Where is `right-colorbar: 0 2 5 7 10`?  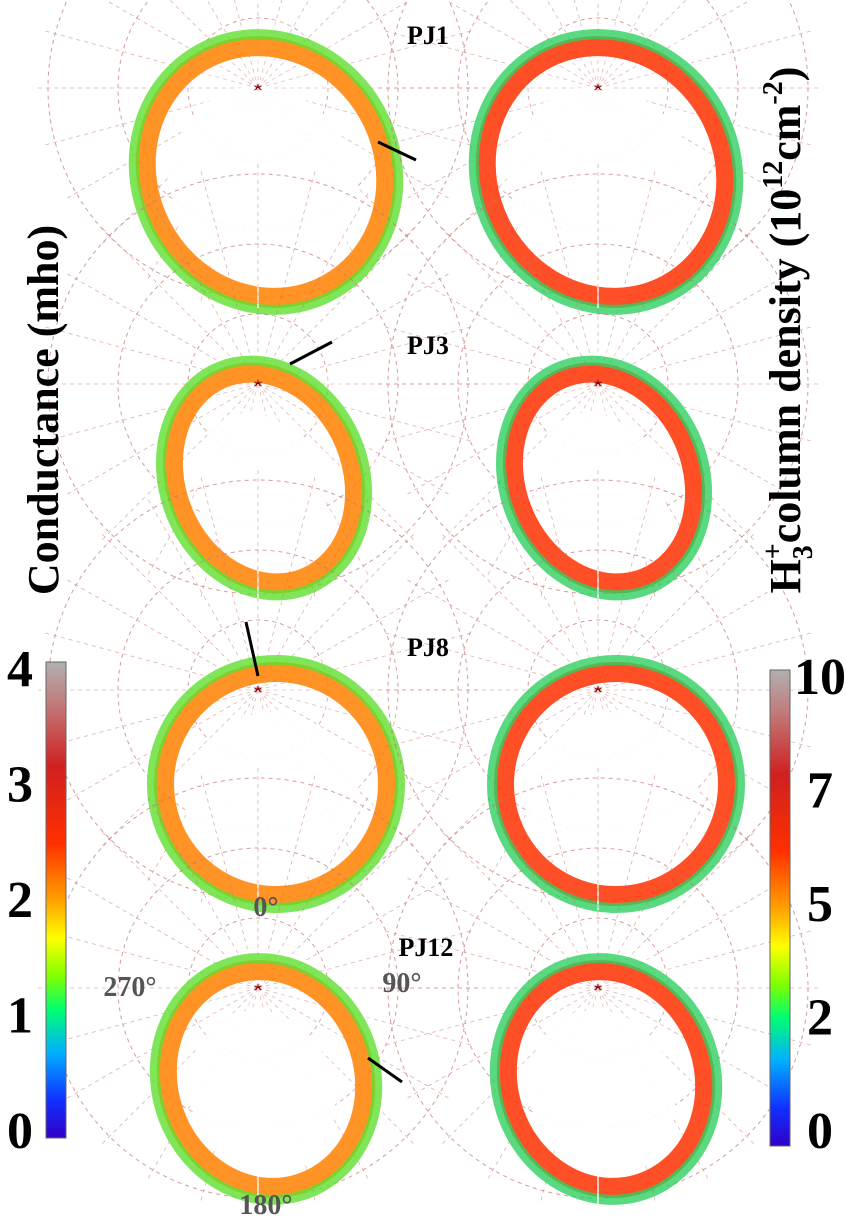 right-colorbar: 0 2 5 7 10 is located at coordinates (807, 904).